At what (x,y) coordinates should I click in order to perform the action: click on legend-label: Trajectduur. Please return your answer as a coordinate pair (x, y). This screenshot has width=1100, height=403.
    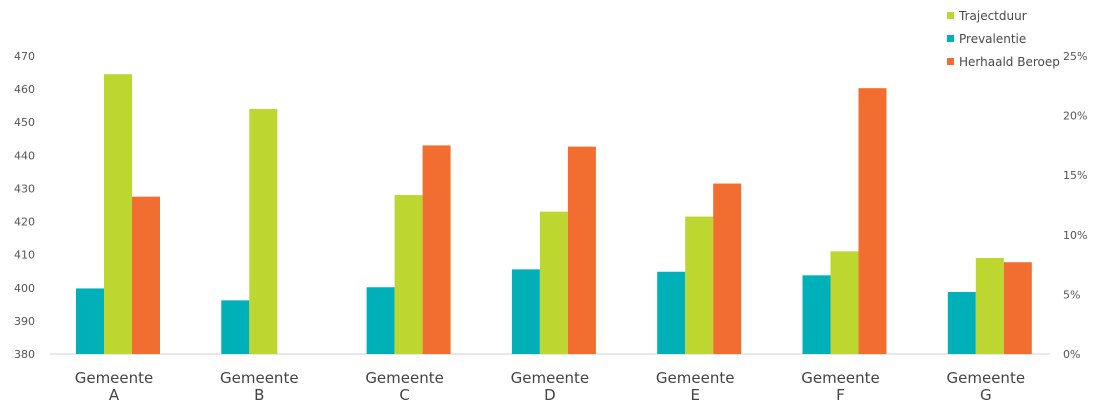
    Looking at the image, I should click on (993, 15).